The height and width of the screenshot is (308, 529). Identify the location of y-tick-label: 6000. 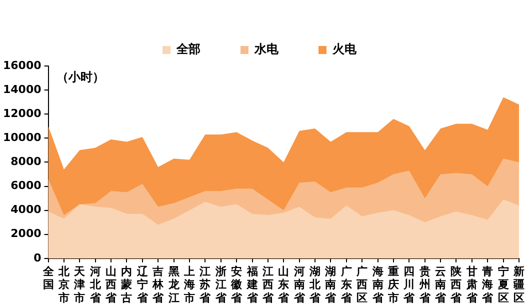
(26, 185).